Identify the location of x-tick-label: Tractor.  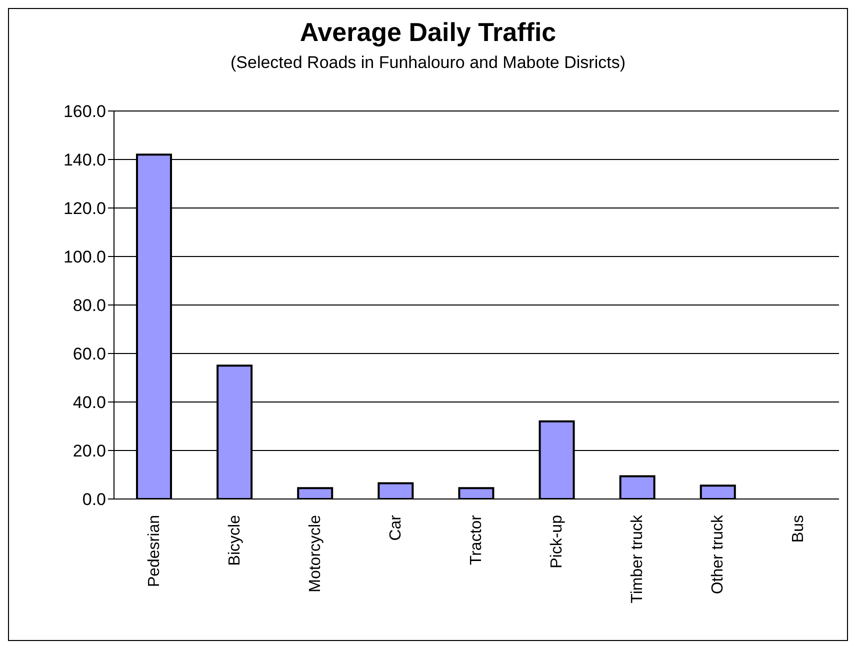
(476, 540).